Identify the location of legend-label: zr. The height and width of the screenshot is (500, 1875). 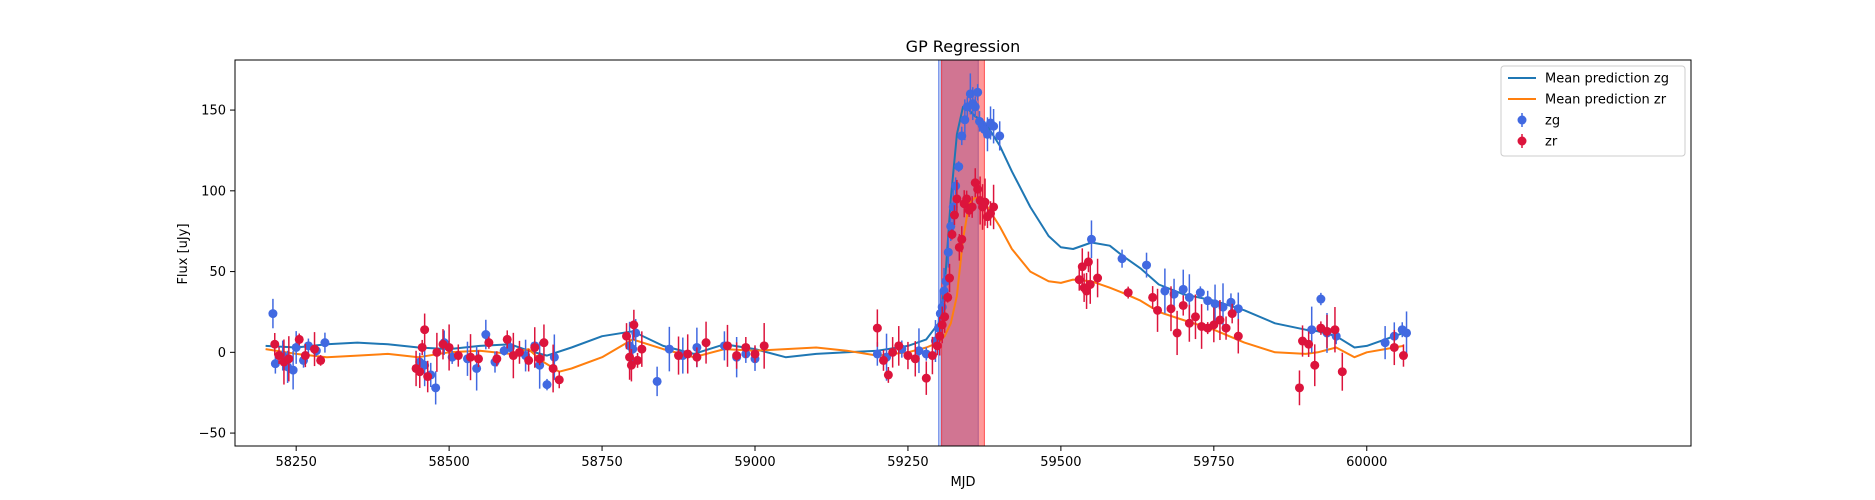
(1551, 142).